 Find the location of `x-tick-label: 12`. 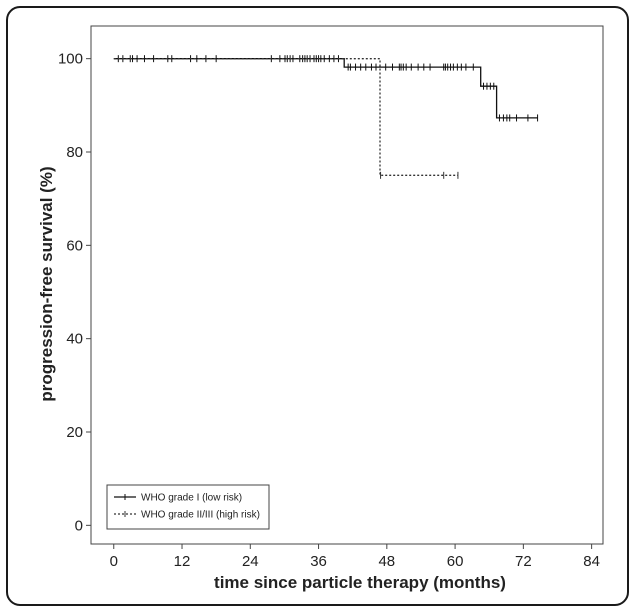

x-tick-label: 12 is located at coordinates (182, 561).